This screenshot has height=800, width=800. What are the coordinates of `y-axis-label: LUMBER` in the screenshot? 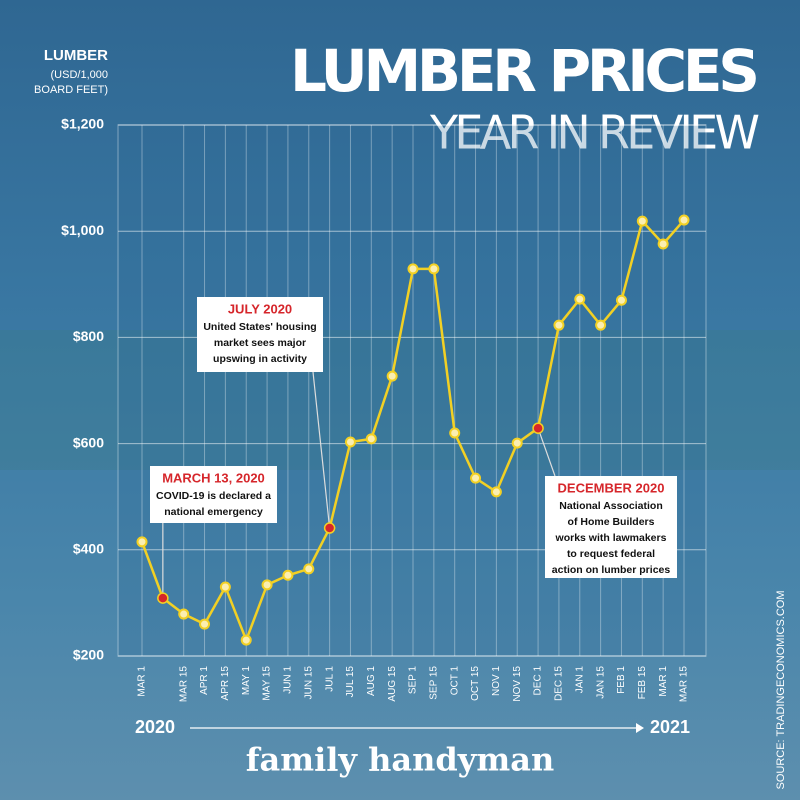 It's located at (76, 55).